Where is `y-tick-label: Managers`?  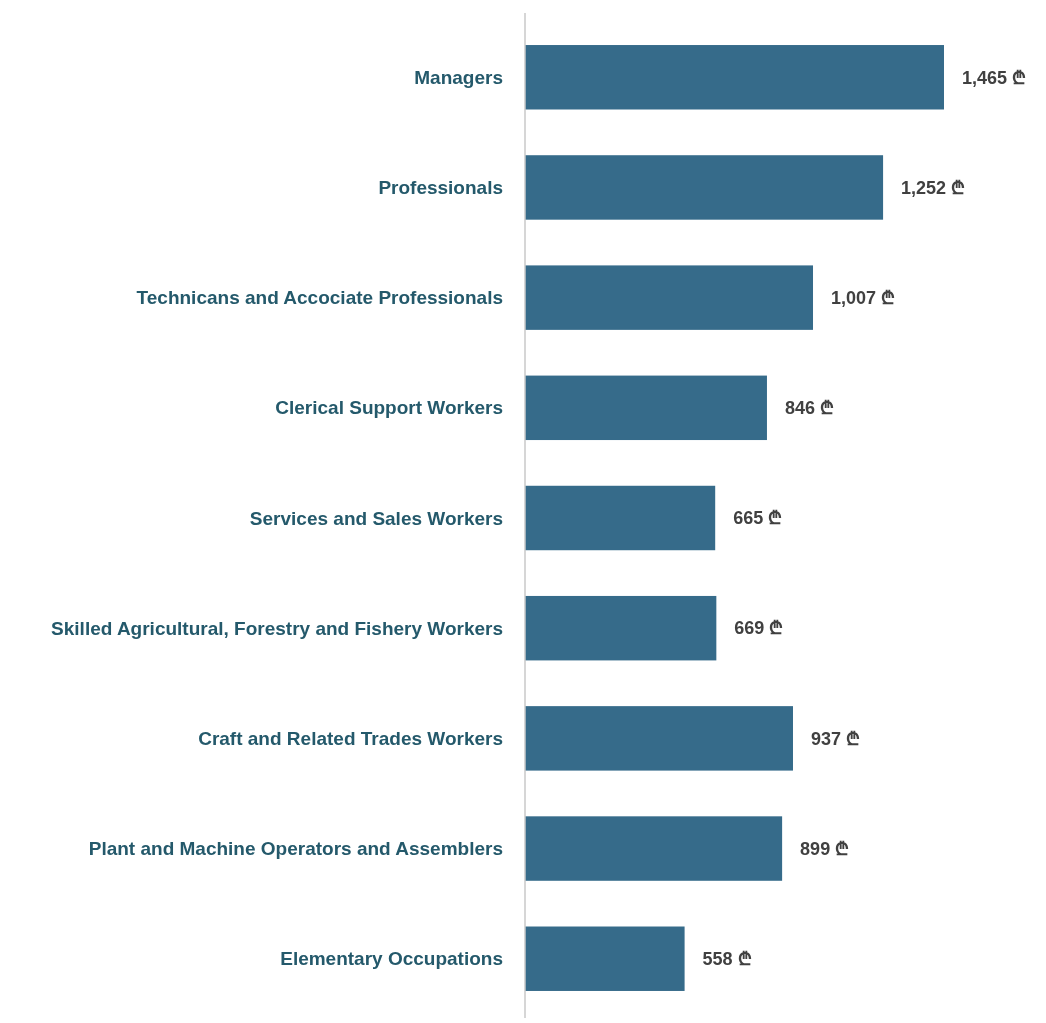
y-tick-label: Managers is located at coordinates (458, 77).